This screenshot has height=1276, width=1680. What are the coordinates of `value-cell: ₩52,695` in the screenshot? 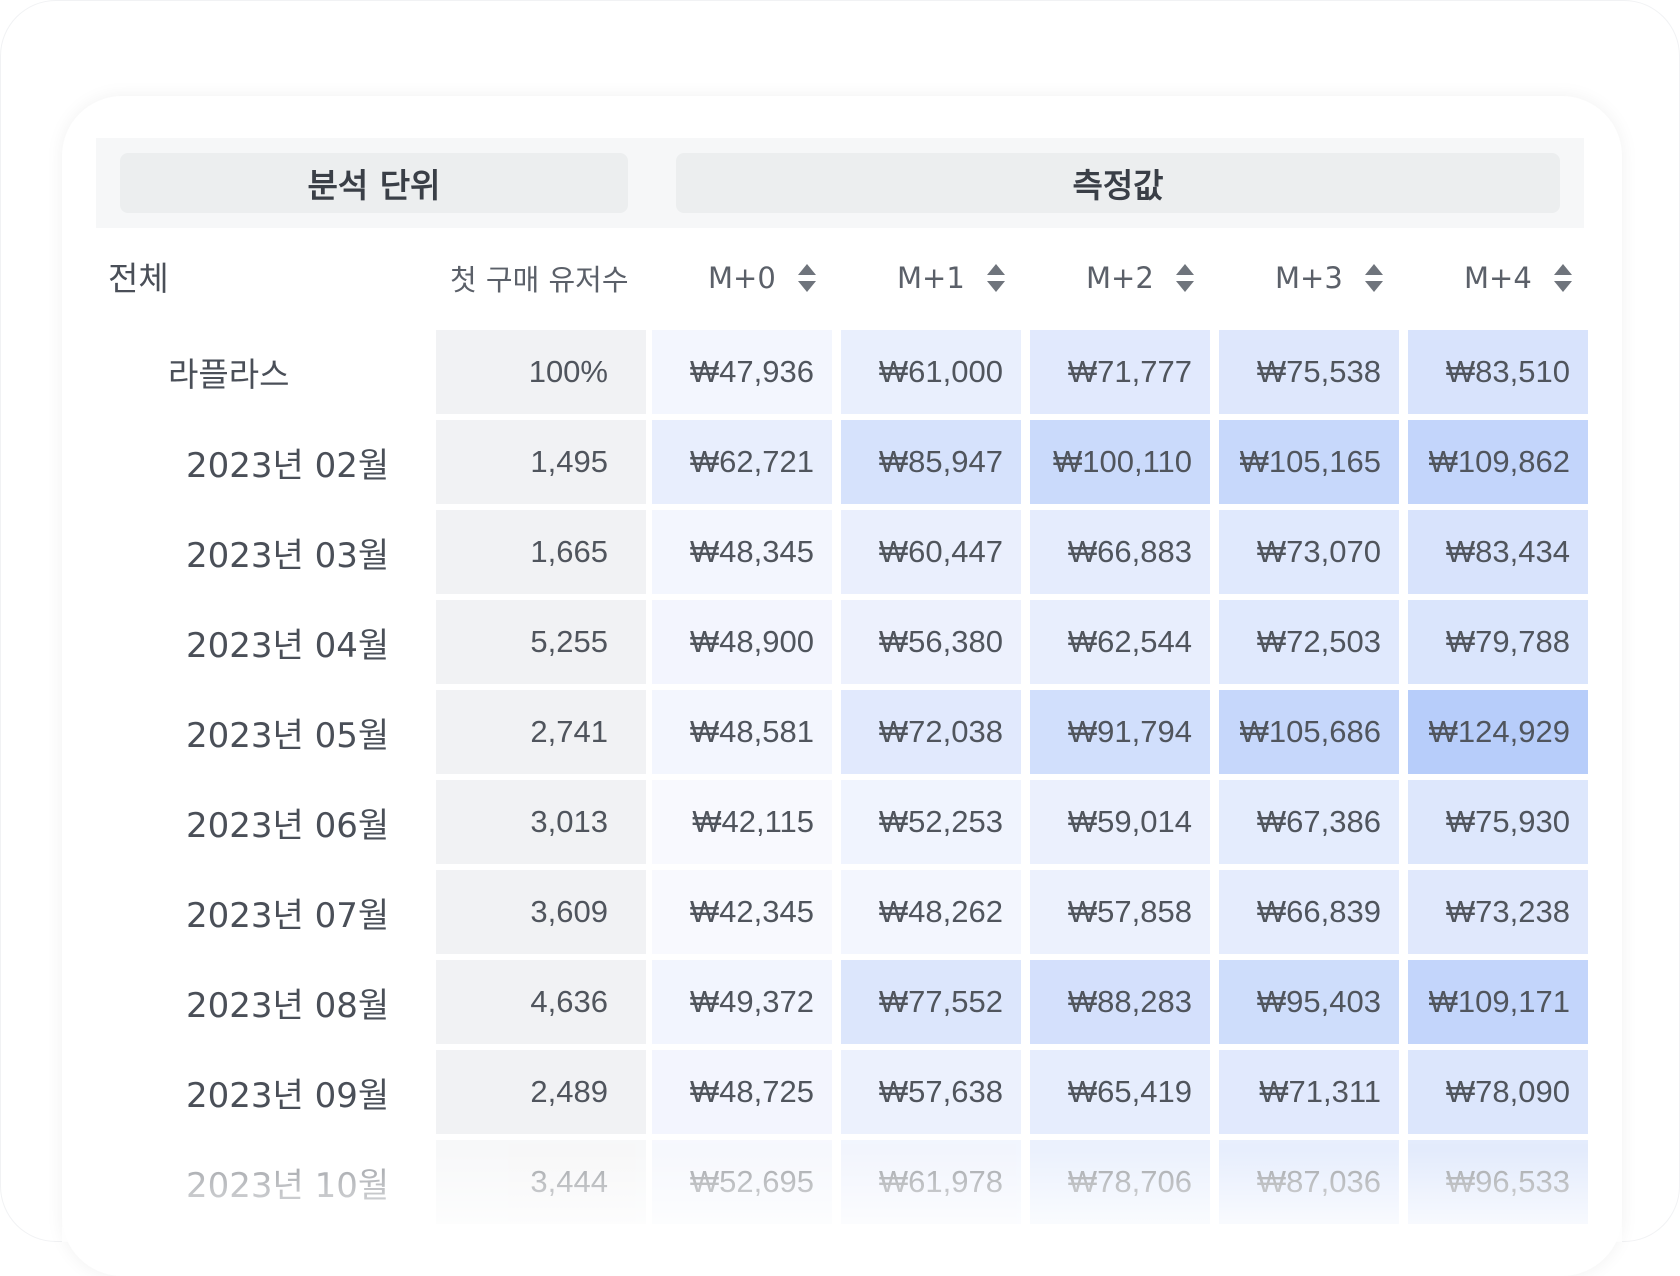 It's located at (742, 1182).